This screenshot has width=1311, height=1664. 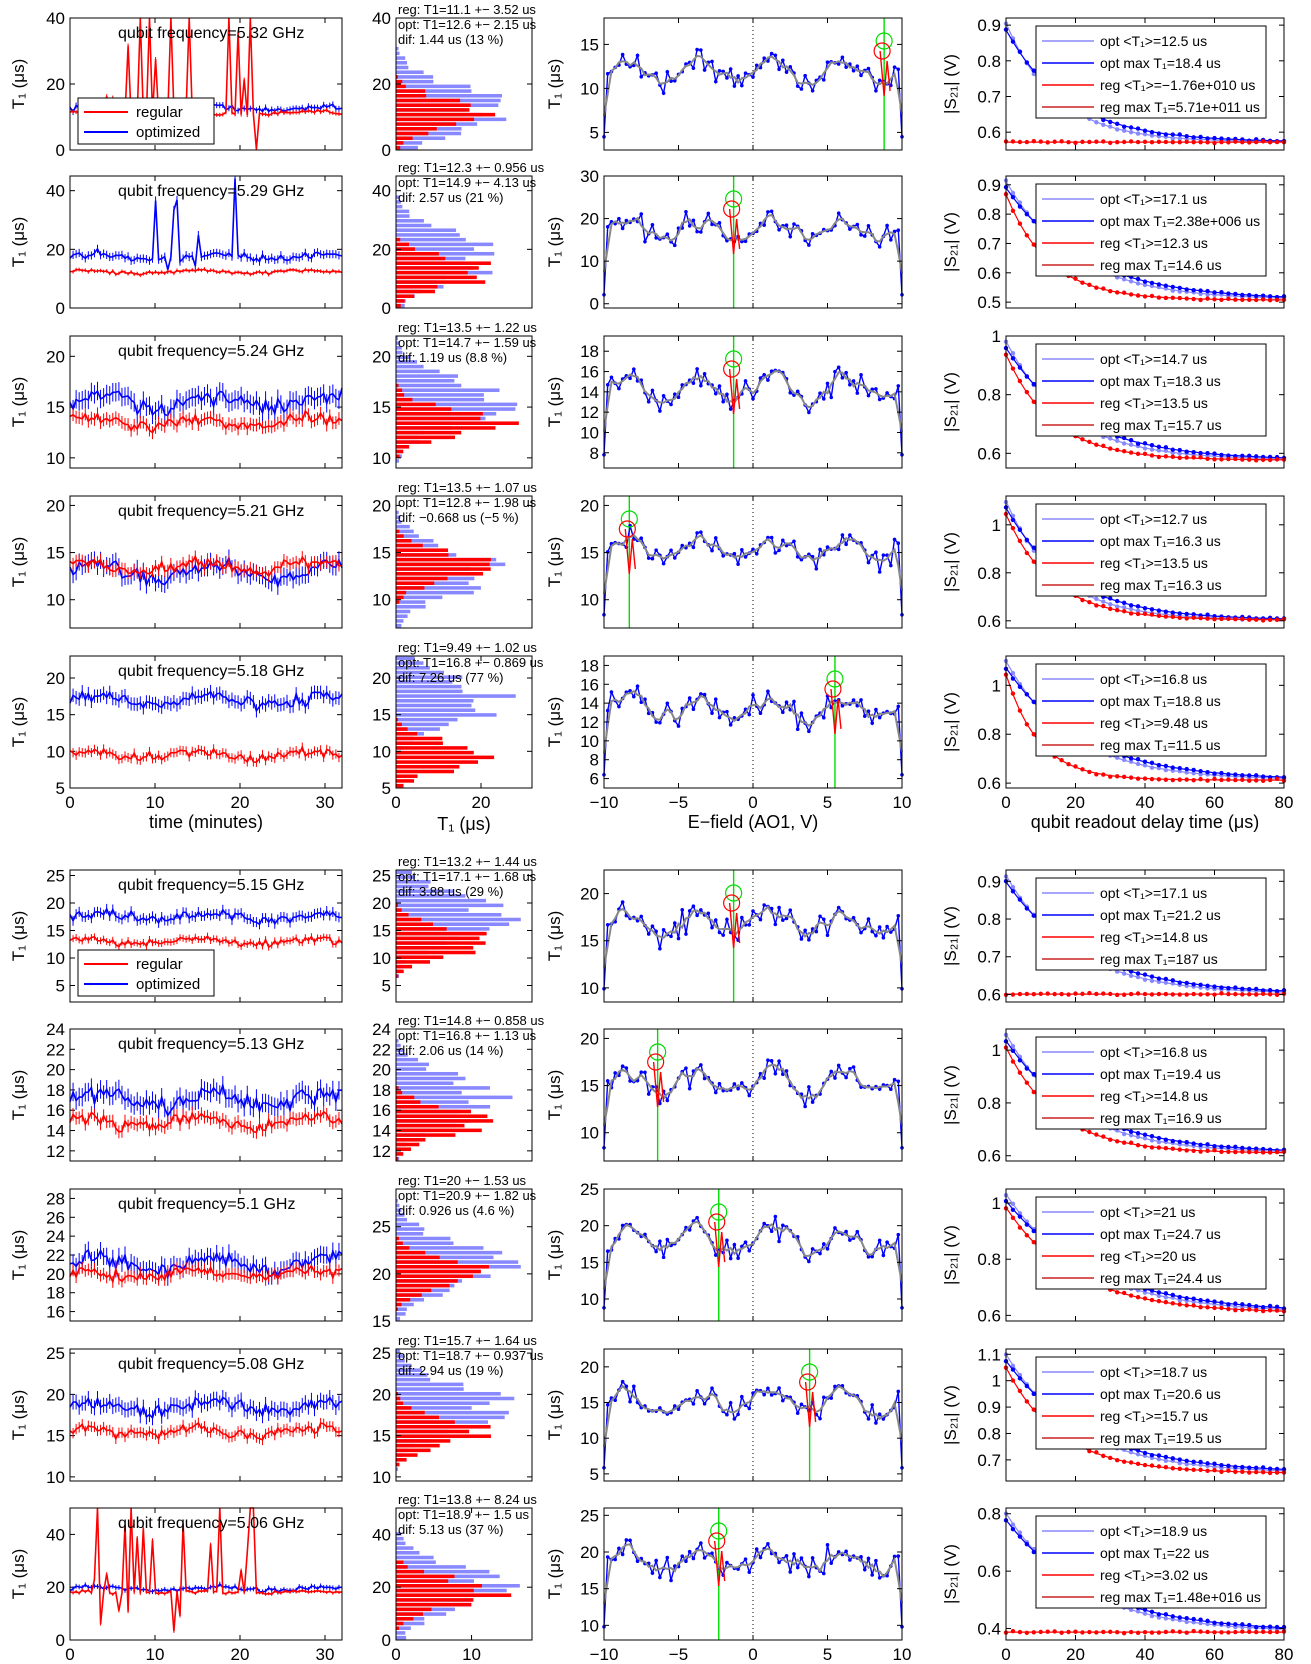 What do you see at coordinates (55, 903) in the screenshot?
I see `time-series-ytick-label: 20` at bounding box center [55, 903].